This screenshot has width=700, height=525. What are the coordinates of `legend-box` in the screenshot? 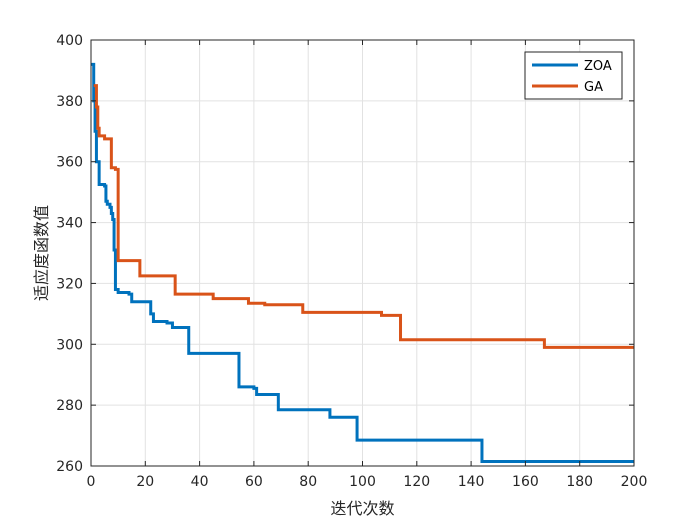 It's located at (573, 75).